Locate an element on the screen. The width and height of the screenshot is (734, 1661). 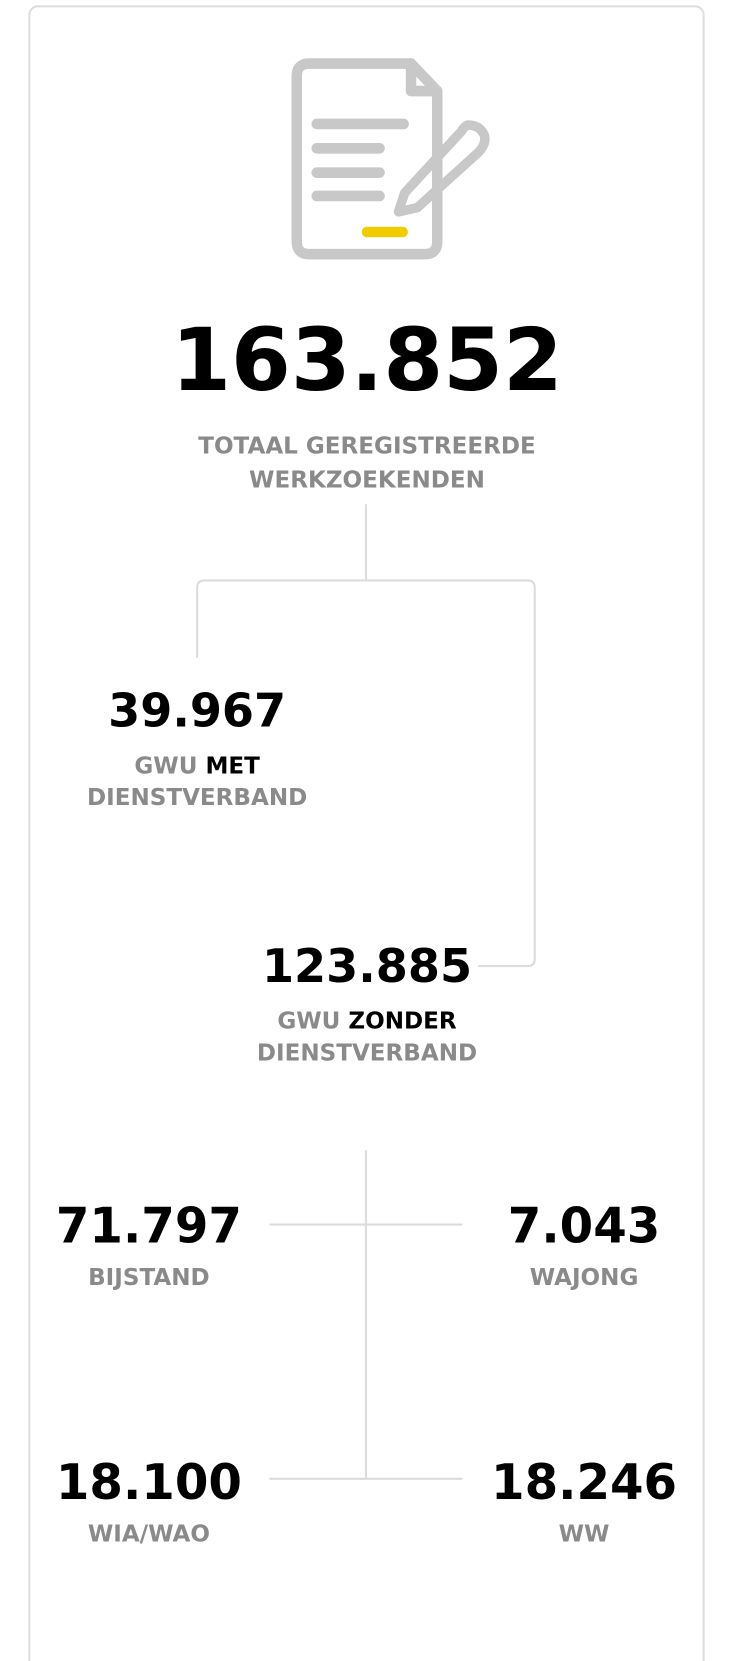
total-label: WERKZOEKENDEN is located at coordinates (367, 479).